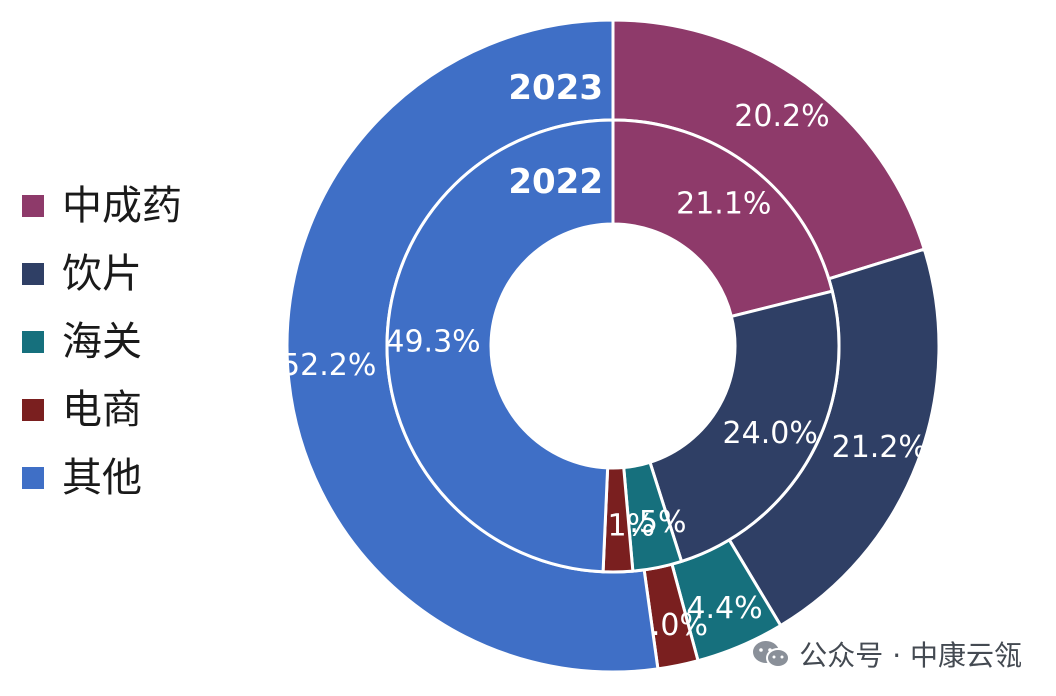 The height and width of the screenshot is (696, 1056). Describe the element at coordinates (781, 116) in the screenshot. I see `data-label-2023-0: 20.2%` at that location.